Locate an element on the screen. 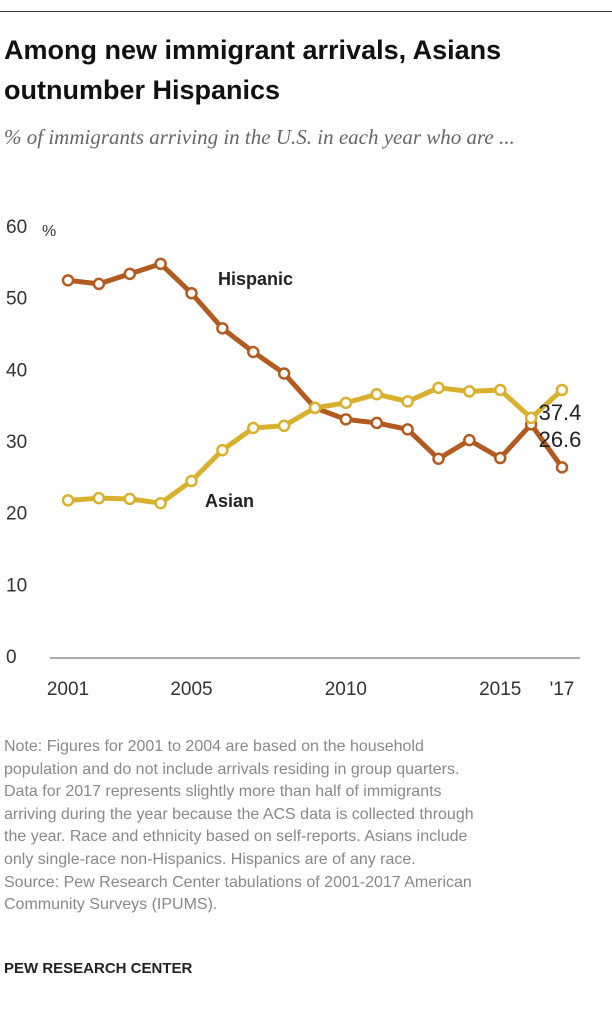 This screenshot has height=1023, width=612. value-label: 37.4 is located at coordinates (560, 412).